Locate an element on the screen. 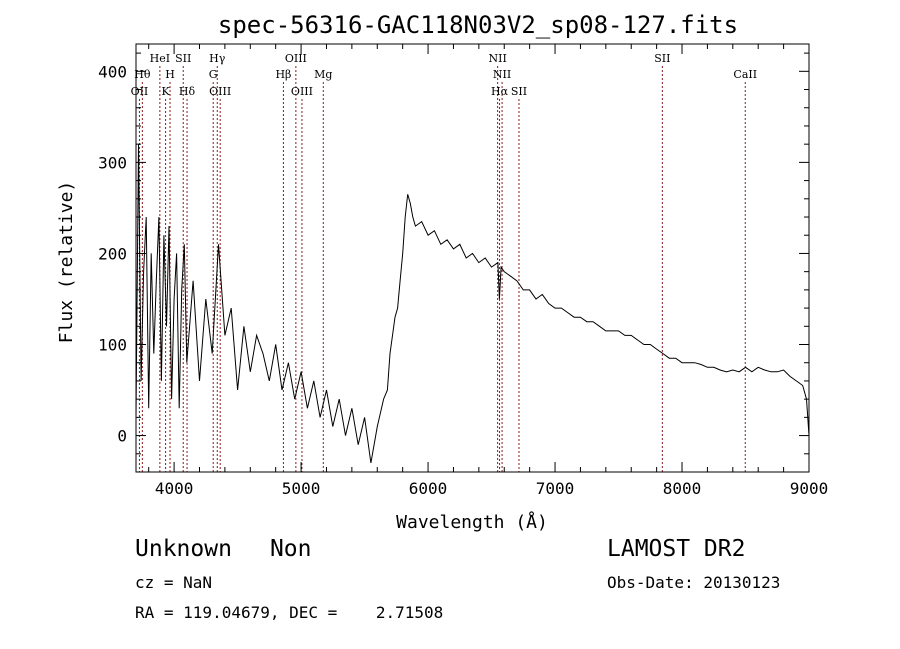 This screenshot has height=649, width=900. line-label: G is located at coordinates (213, 74).